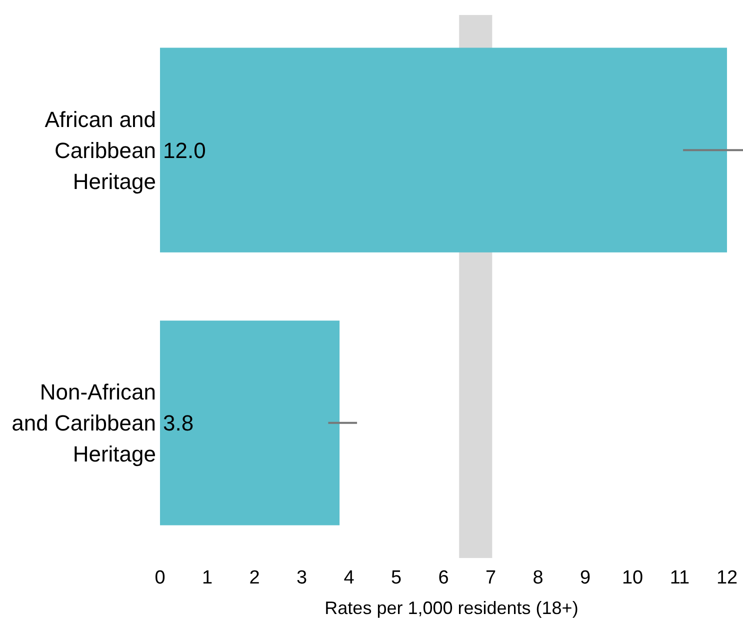 Image resolution: width=743 pixels, height=618 pixels. Describe the element at coordinates (184, 150) in the screenshot. I see `data-label: 12.0` at that location.